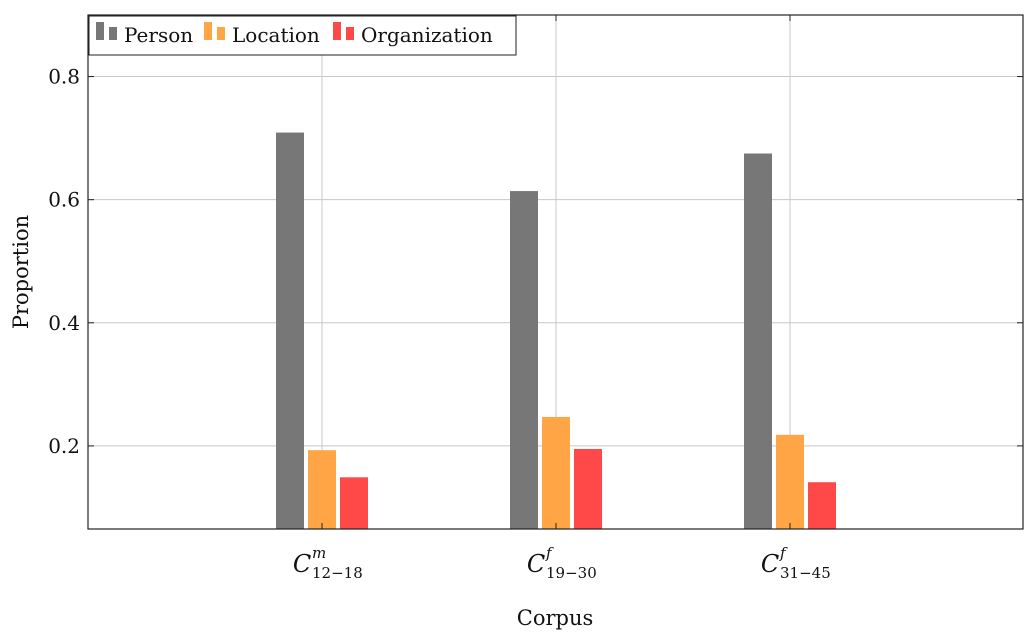  I want to click on y-axis-title: Proportion, so click(21, 272).